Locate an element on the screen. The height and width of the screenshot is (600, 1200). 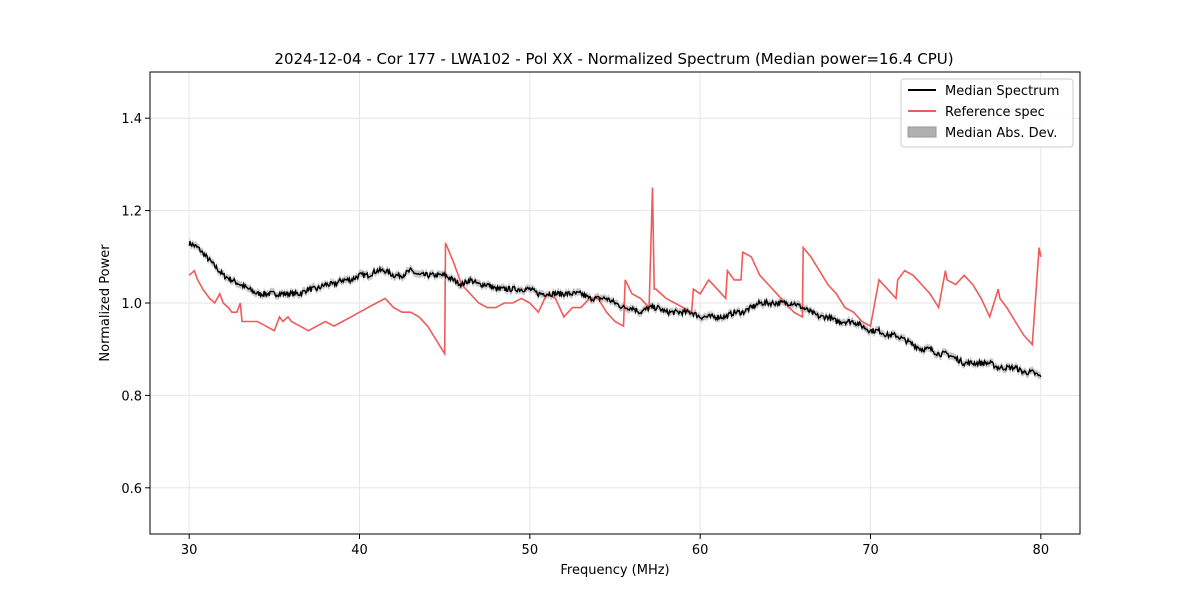
y-tick-label: 1.2 is located at coordinates (131, 212).